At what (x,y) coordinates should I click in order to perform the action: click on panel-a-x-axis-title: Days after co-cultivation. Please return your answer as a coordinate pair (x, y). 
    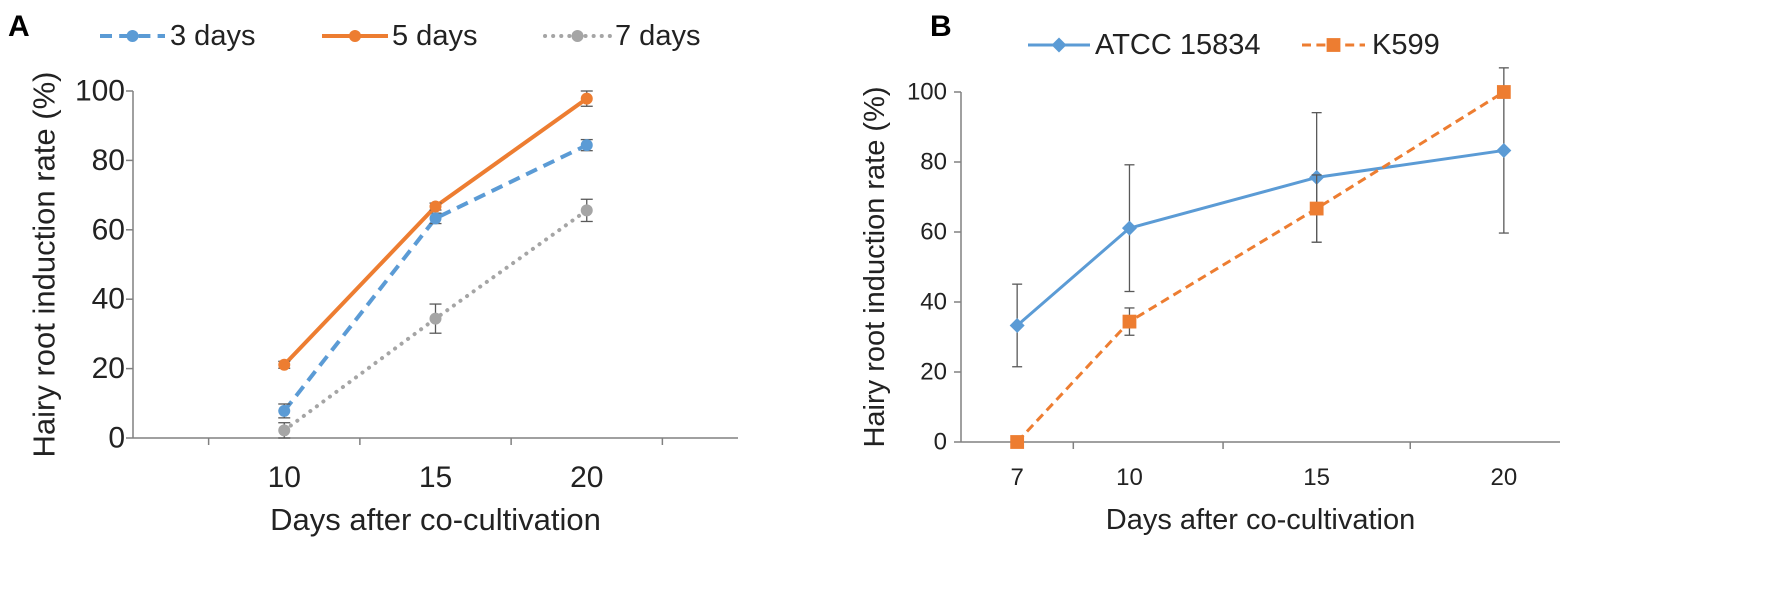
    Looking at the image, I should click on (435, 519).